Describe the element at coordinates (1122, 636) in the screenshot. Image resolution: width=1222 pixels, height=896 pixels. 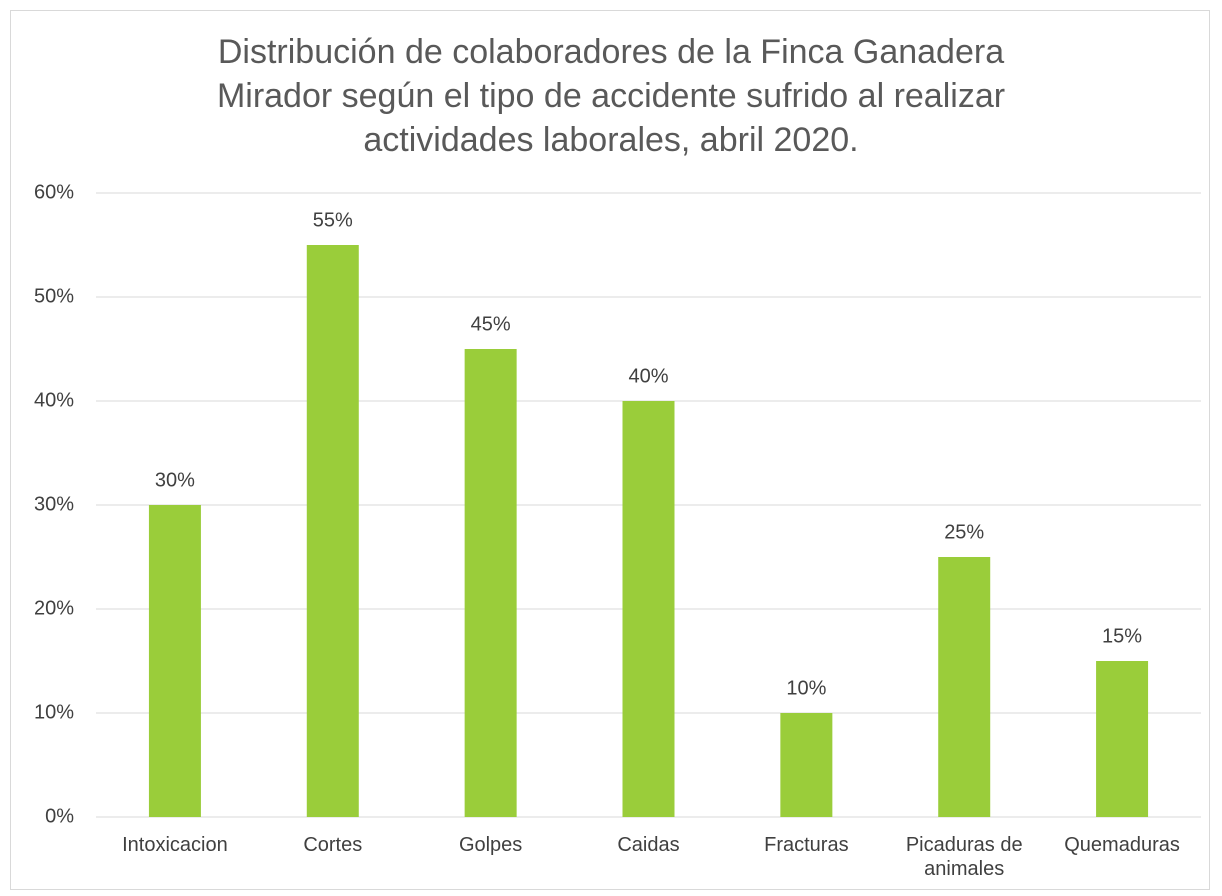
I see `data-label: 15%` at that location.